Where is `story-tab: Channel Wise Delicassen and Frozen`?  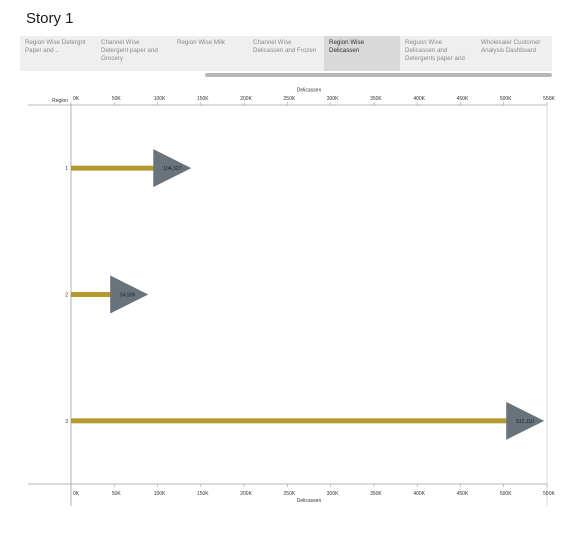 story-tab: Channel Wise Delicassen and Frozen is located at coordinates (286, 53).